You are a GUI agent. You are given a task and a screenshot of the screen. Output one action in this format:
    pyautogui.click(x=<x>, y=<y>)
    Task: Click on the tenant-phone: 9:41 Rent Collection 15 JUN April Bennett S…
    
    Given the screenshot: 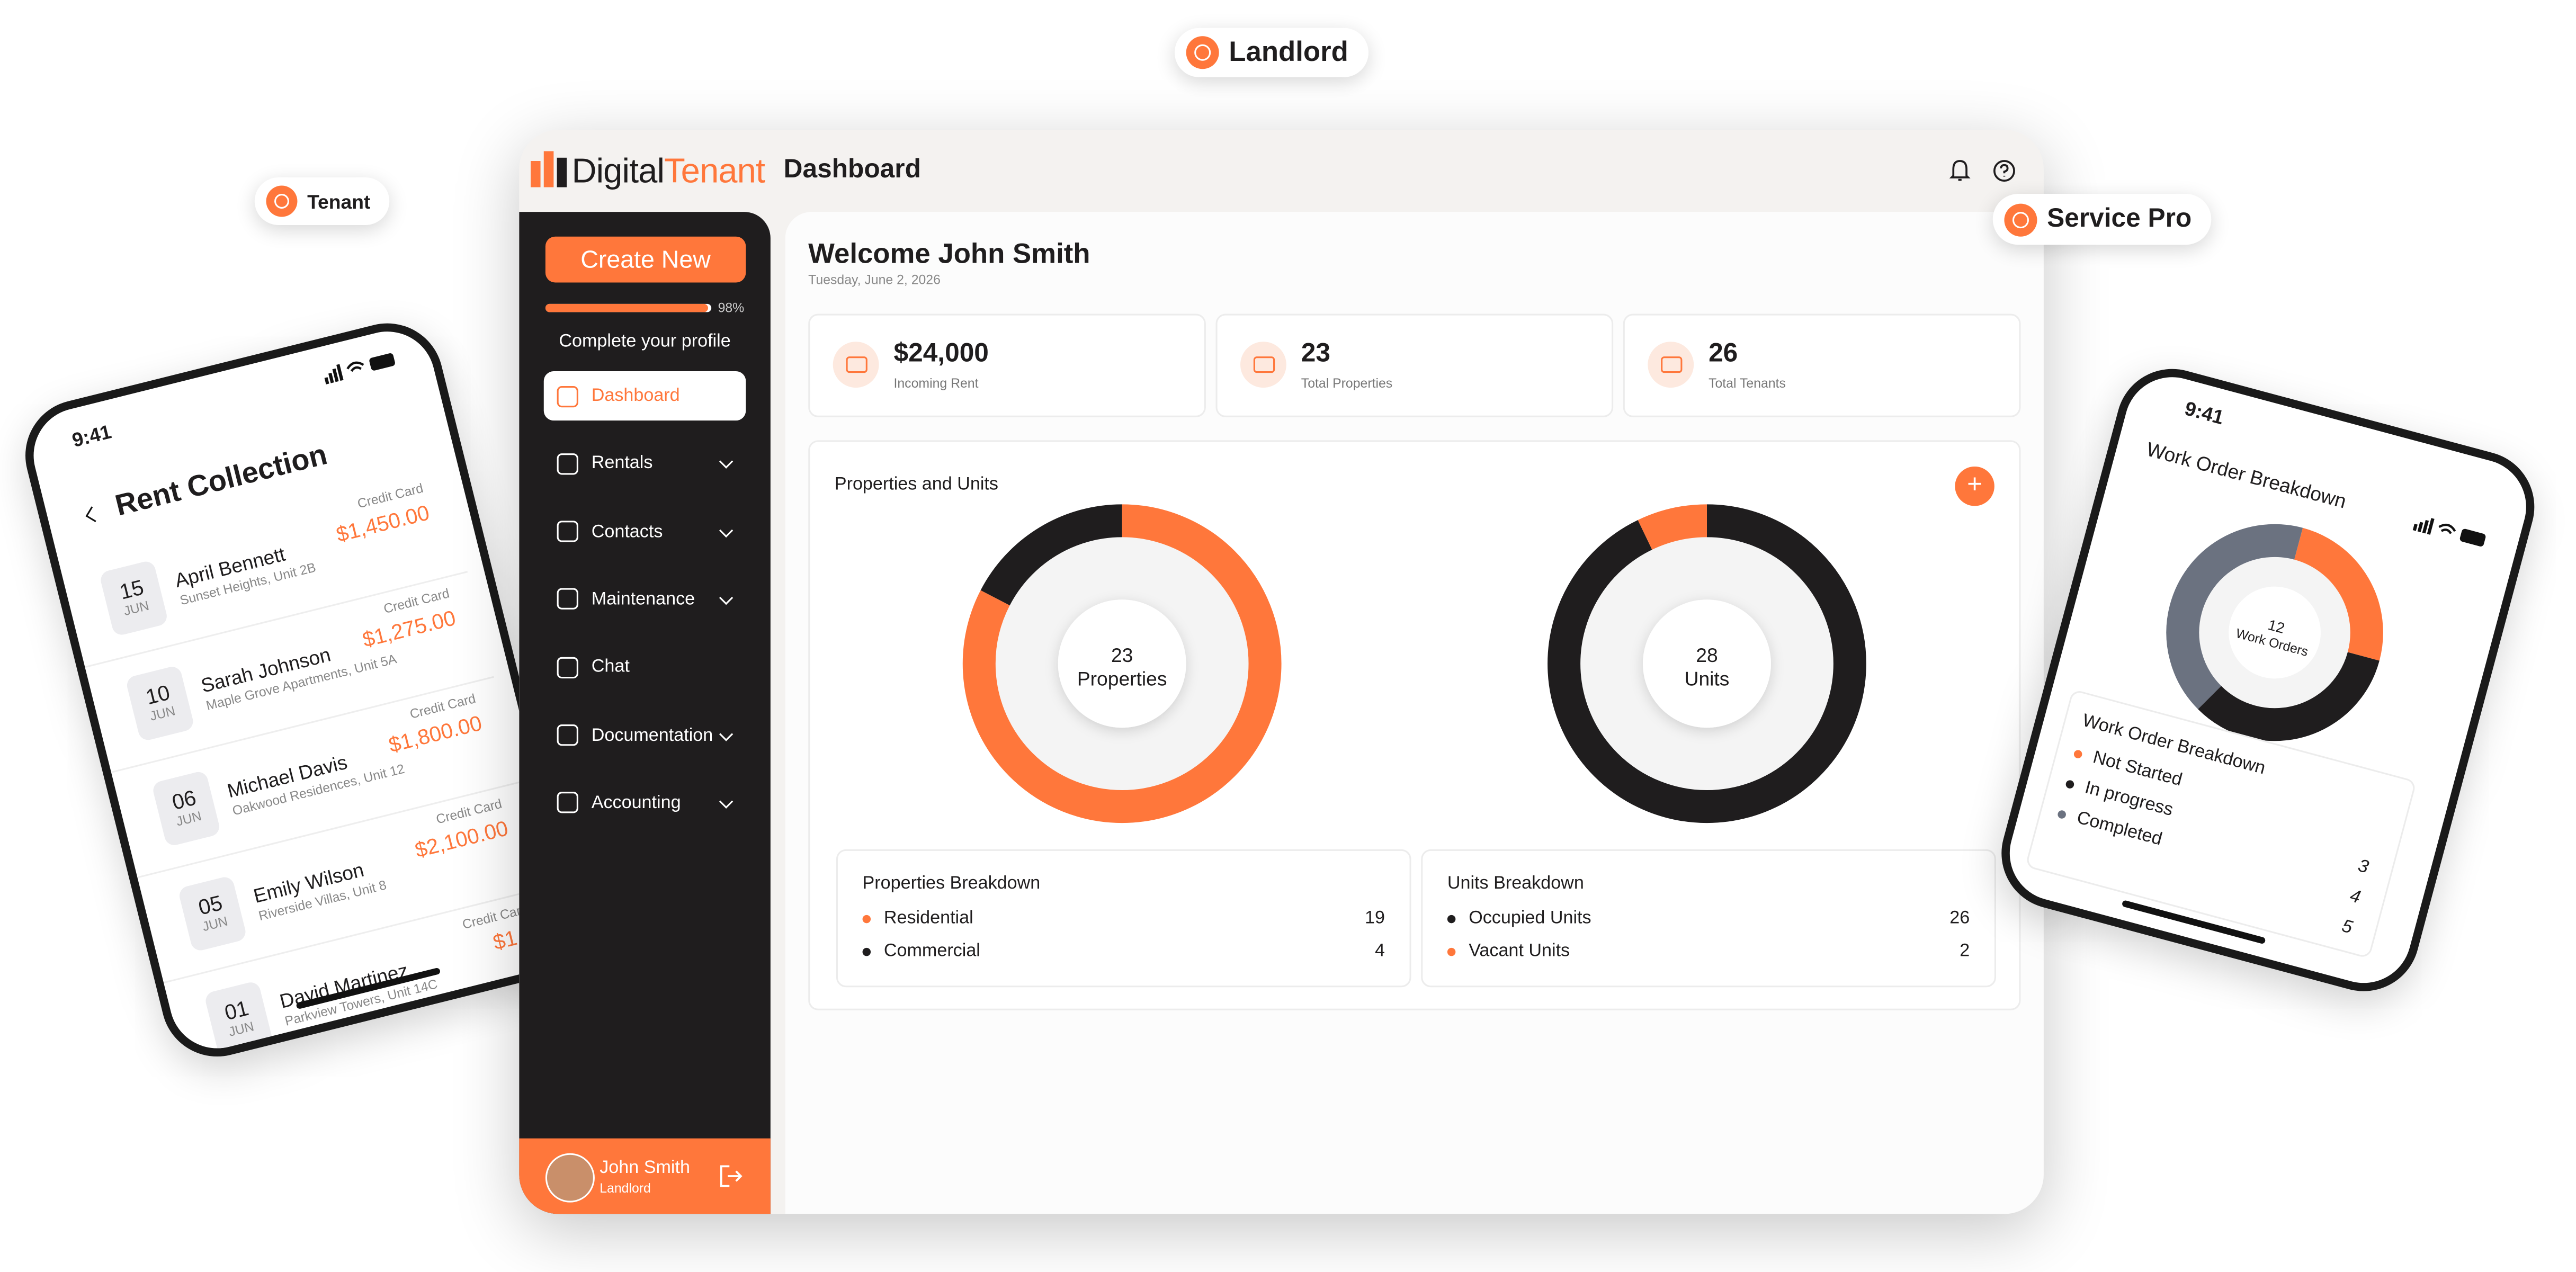 What is the action you would take?
    pyautogui.click(x=302, y=690)
    